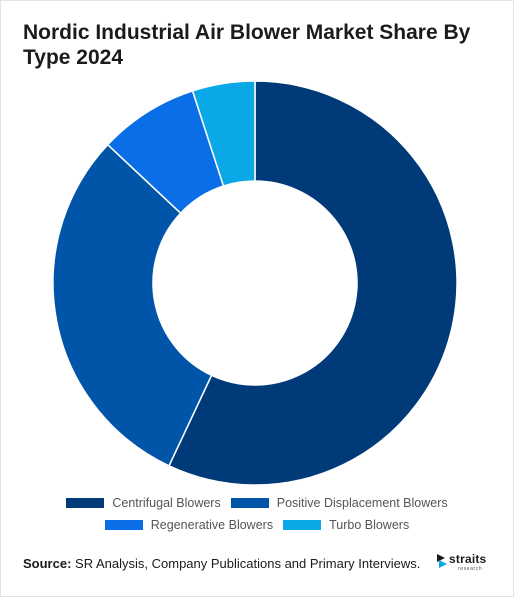 The width and height of the screenshot is (514, 597). I want to click on legend-label-positive-displacement: Positive Displacement Blowers, so click(362, 503).